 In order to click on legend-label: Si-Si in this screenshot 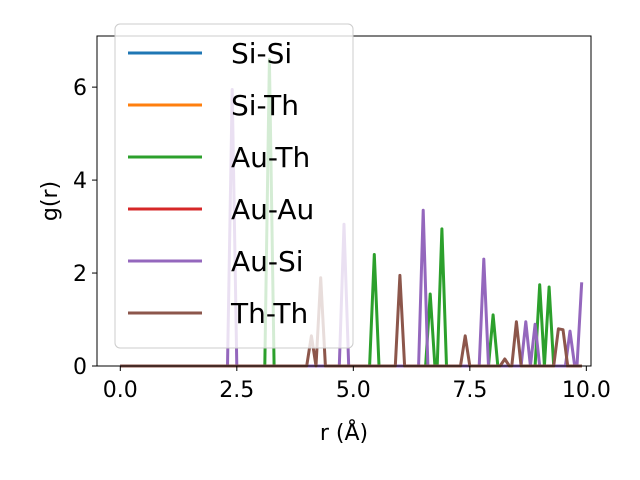, I will do `click(261, 53)`.